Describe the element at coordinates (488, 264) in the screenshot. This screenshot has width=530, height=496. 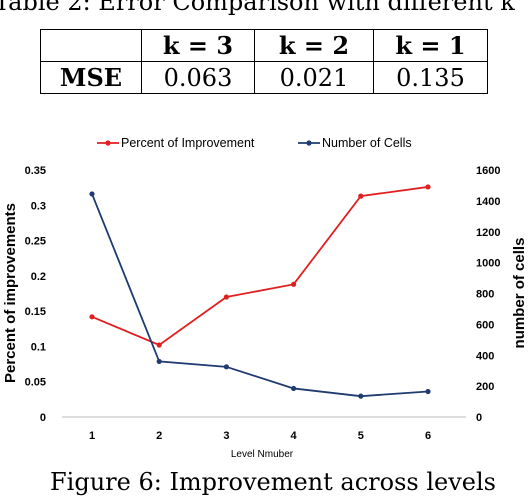
I see `y2-tick-label: 1000` at that location.